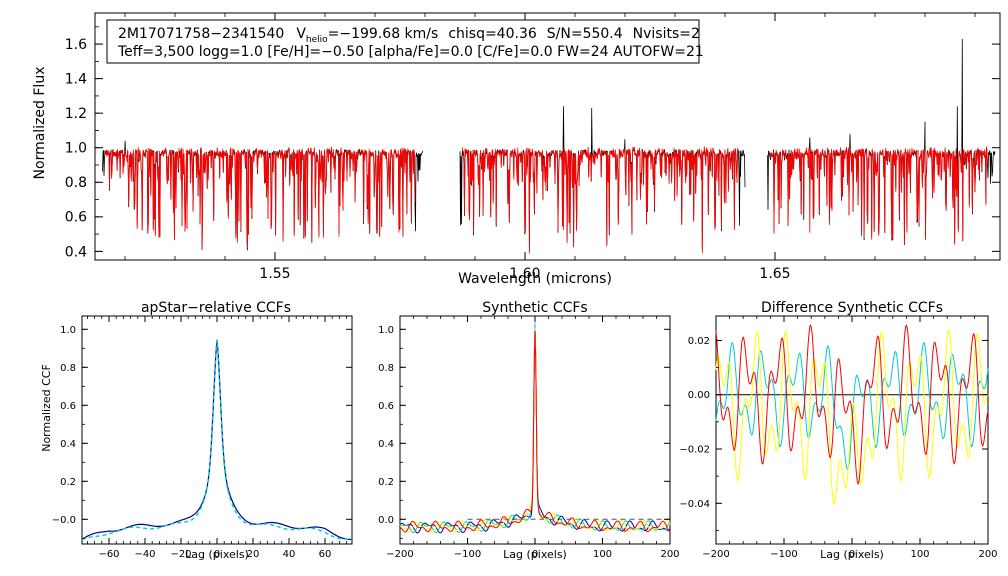 This screenshot has width=1008, height=576. I want to click on y-tick-label: 1.6, so click(76, 45).